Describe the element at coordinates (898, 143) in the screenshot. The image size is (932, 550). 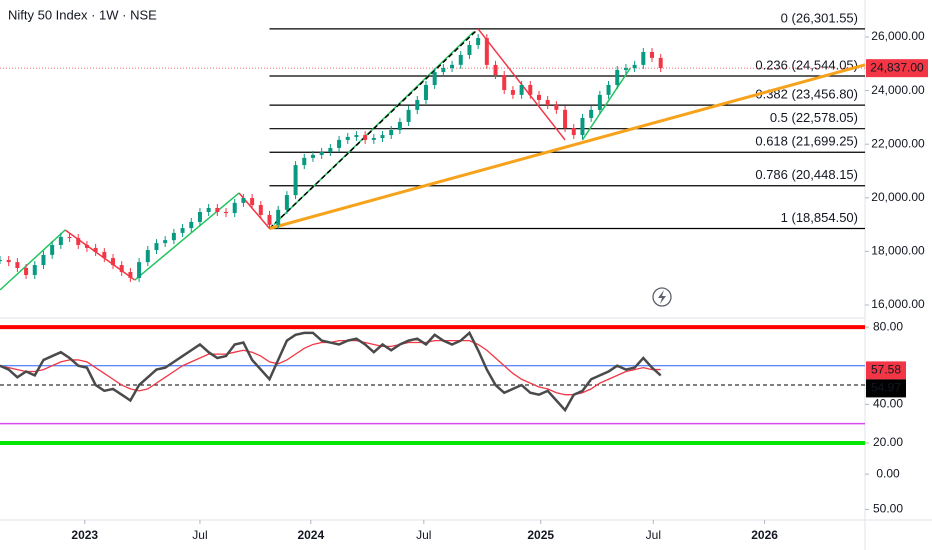
I see `y-tick-label: 22,000.00` at that location.